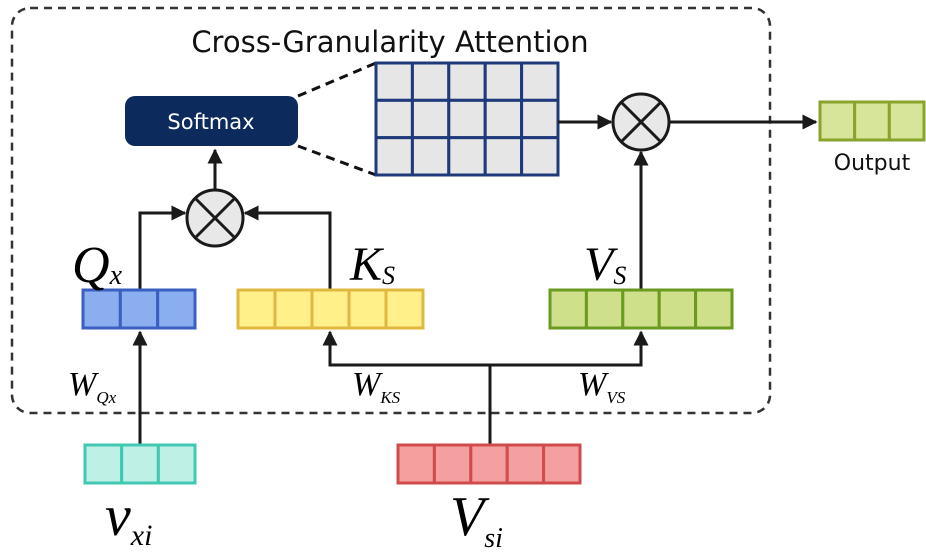 The image size is (926, 557). What do you see at coordinates (605, 264) in the screenshot?
I see `v-label: VS` at bounding box center [605, 264].